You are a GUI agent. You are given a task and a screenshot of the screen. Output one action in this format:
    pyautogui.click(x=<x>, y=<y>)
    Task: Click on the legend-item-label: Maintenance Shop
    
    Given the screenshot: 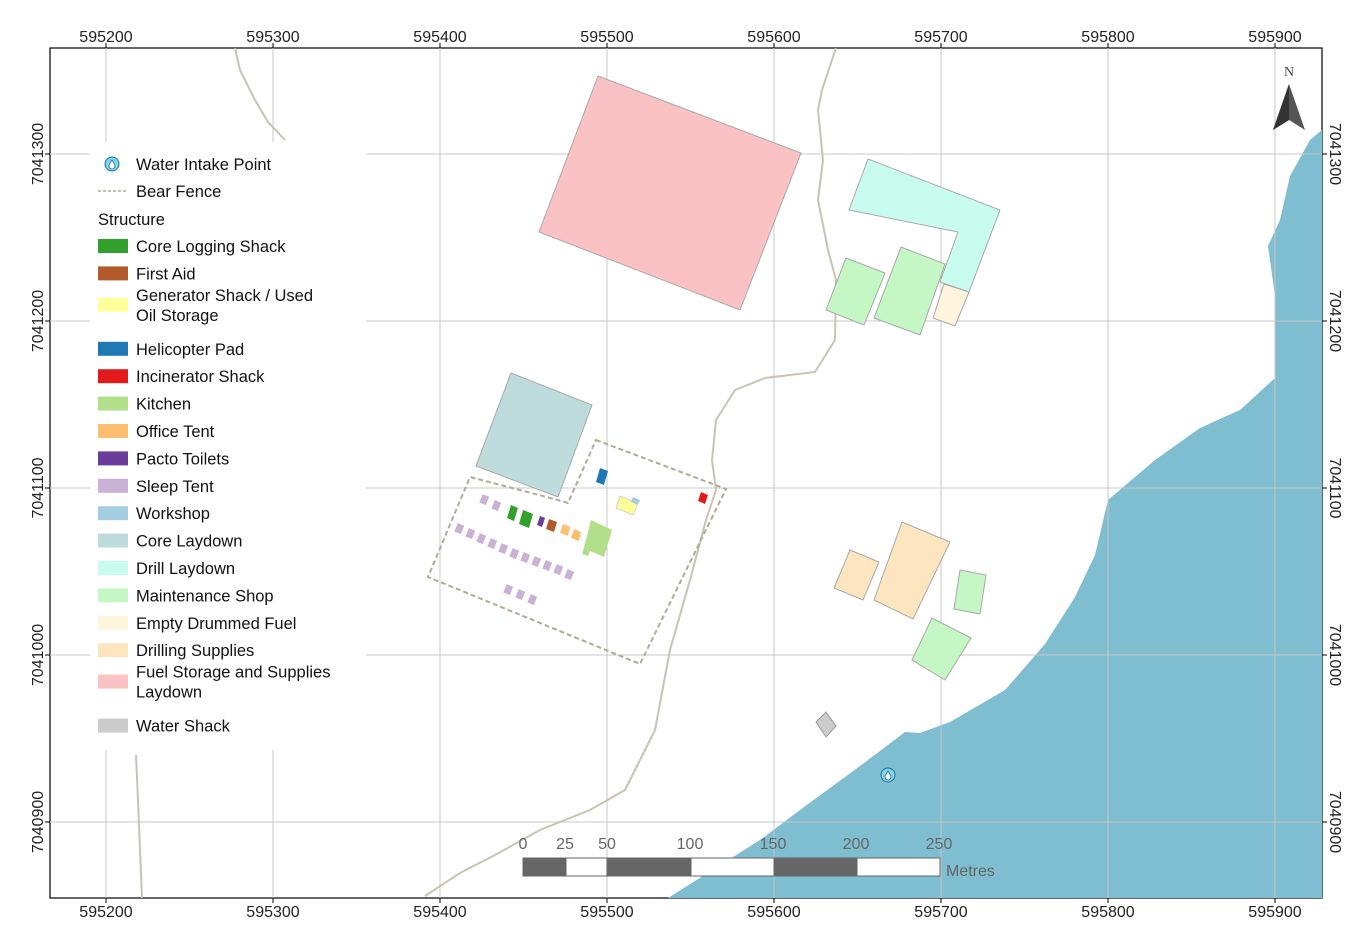 What is the action you would take?
    pyautogui.click(x=205, y=596)
    